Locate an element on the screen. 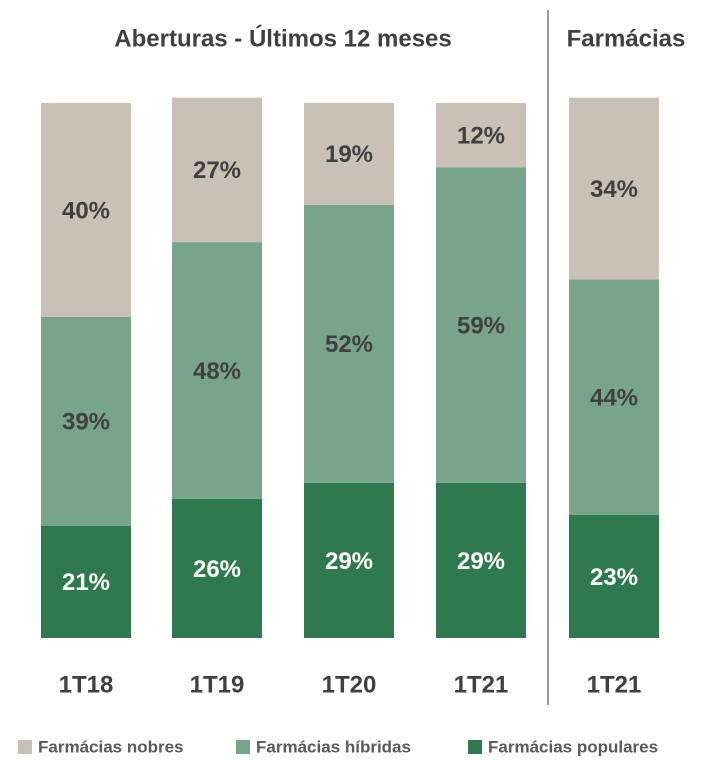 The height and width of the screenshot is (760, 702). data-label: 40% is located at coordinates (86, 210).